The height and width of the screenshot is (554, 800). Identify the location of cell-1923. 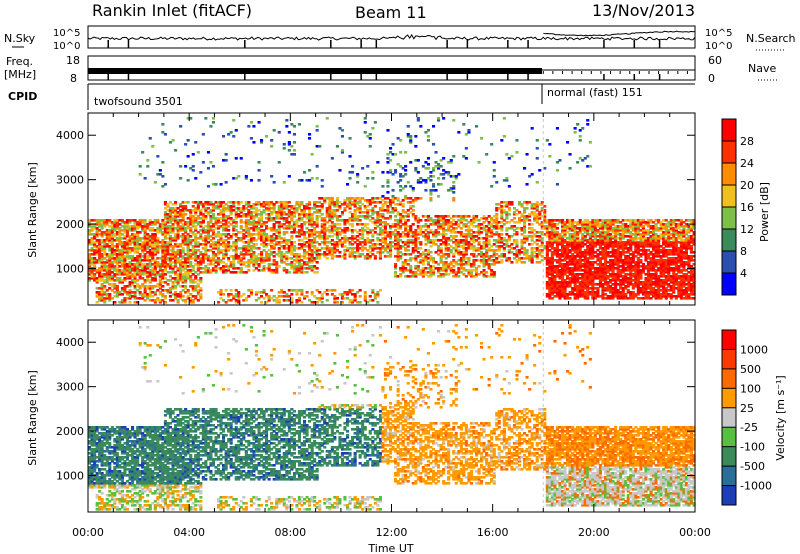
(251, 292).